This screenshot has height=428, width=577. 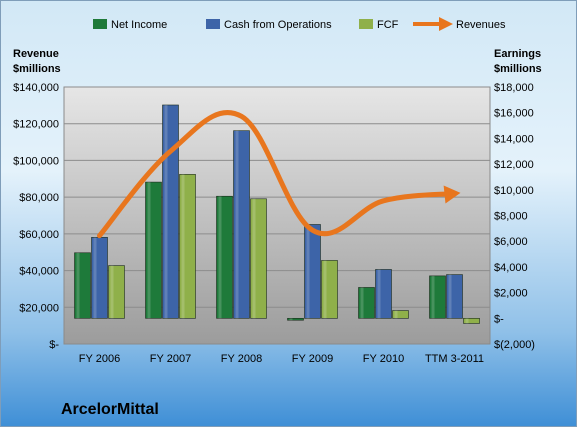 What do you see at coordinates (511, 217) in the screenshot?
I see `right-tick-label: $8,000` at bounding box center [511, 217].